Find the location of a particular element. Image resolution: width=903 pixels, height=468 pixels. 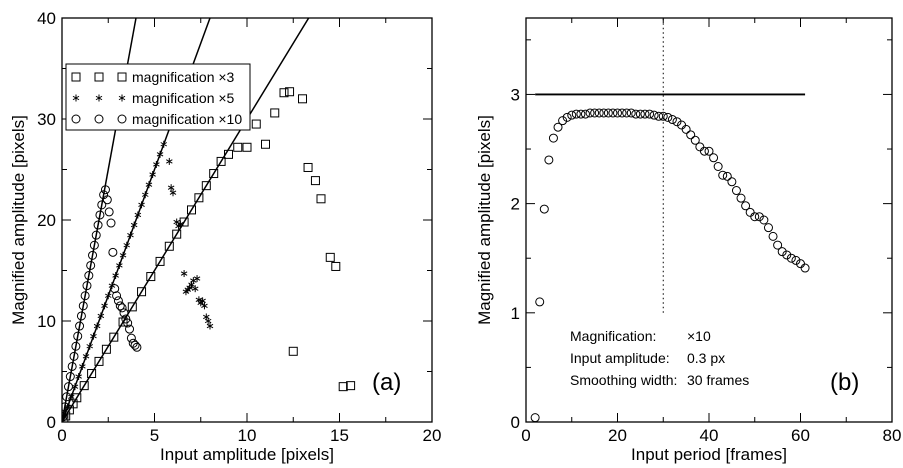

y-axis-label-a: Magnified amplitude [pixels] is located at coordinates (18, 220).